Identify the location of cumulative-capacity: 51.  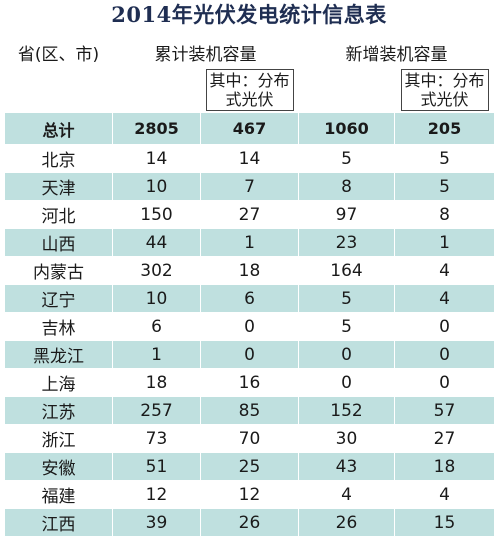
(156, 466).